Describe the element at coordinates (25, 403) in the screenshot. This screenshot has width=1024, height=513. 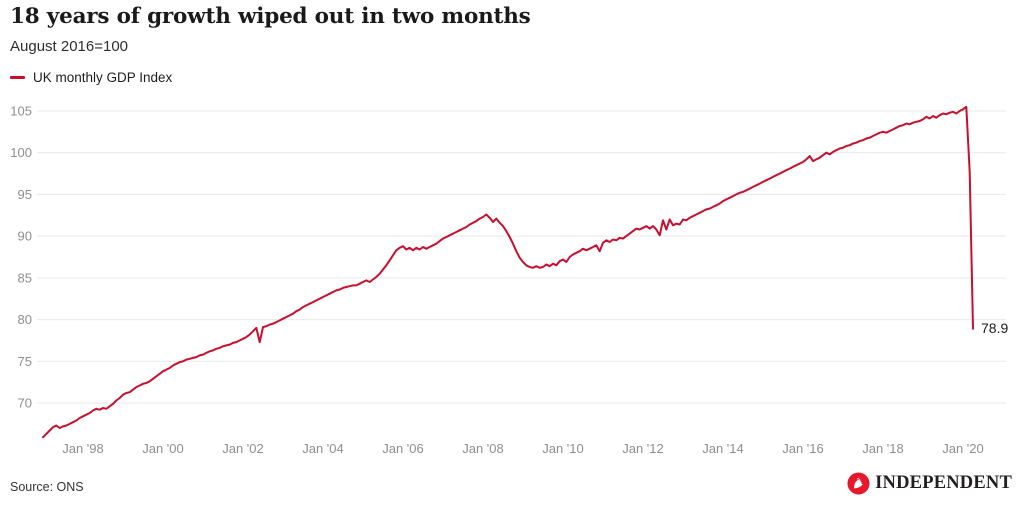
I see `ytick-70: 70` at that location.